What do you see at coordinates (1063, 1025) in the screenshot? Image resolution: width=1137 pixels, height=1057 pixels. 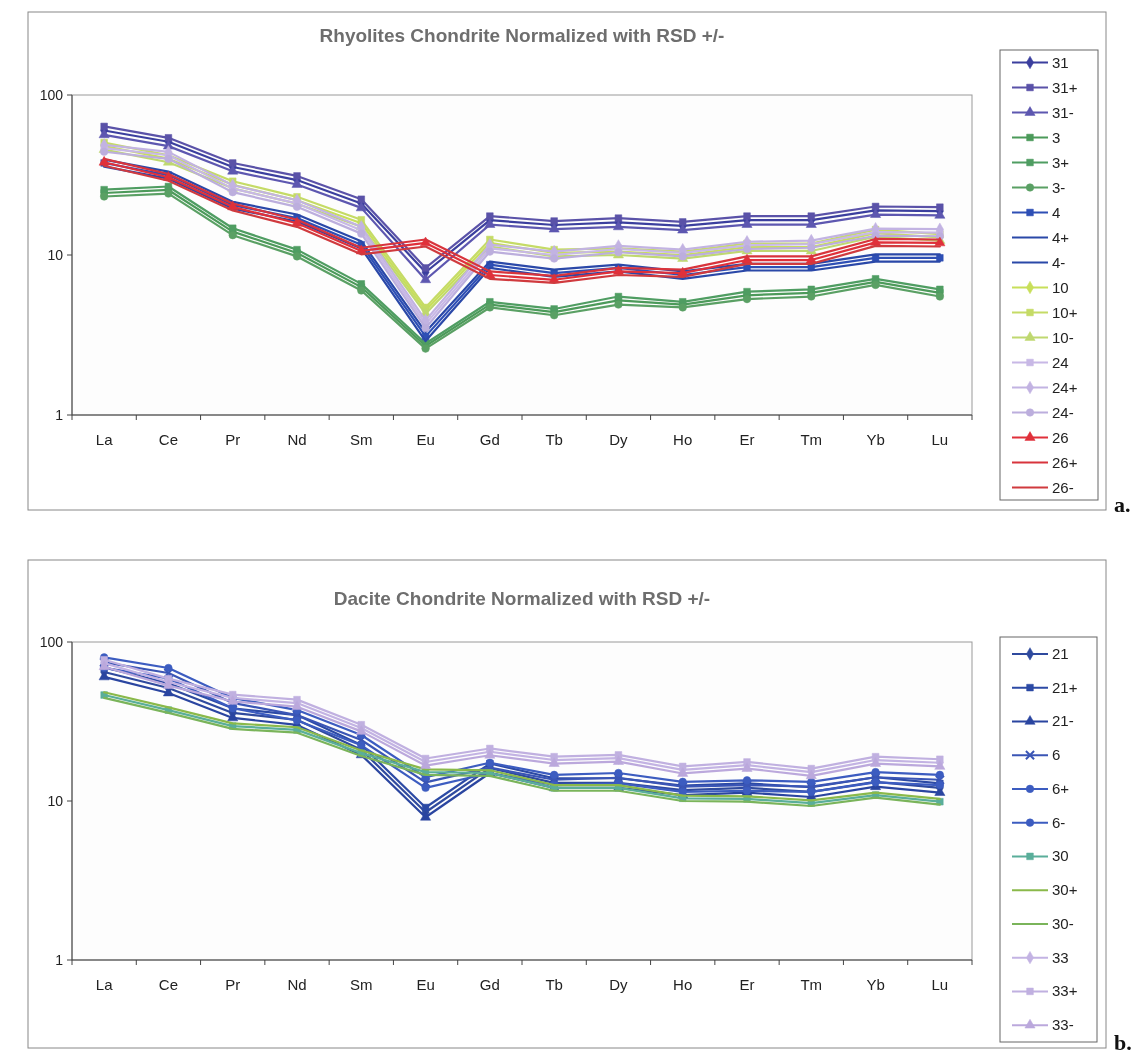 I see `legend-label: 33-` at bounding box center [1063, 1025].